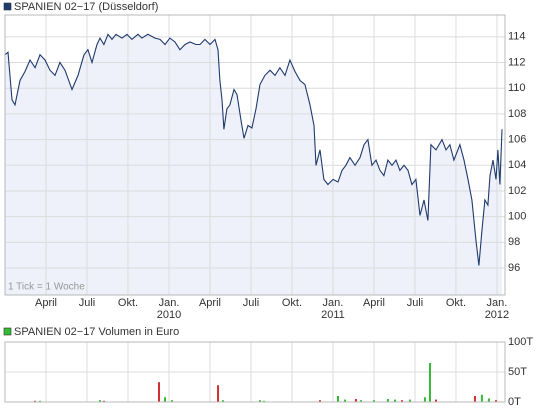 Image resolution: width=545 pixels, height=410 pixels. I want to click on x-tick-year: 2010, so click(169, 315).